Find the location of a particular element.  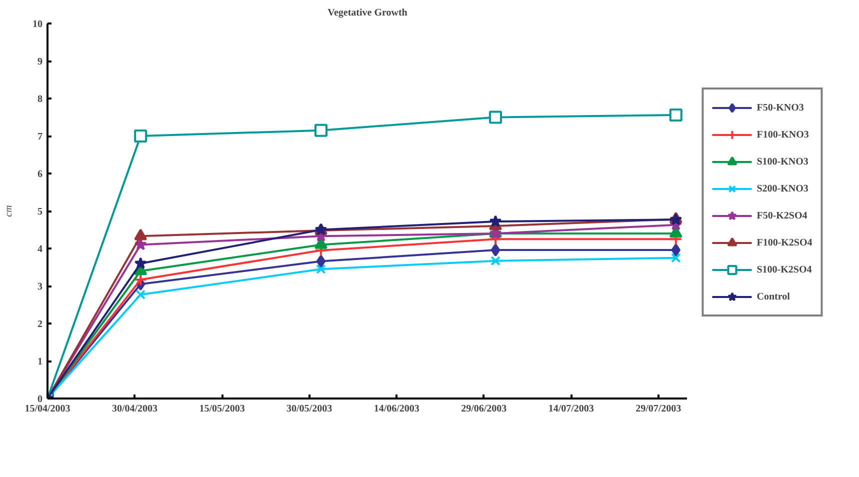

y-tick-label: 10 is located at coordinates (37, 24).